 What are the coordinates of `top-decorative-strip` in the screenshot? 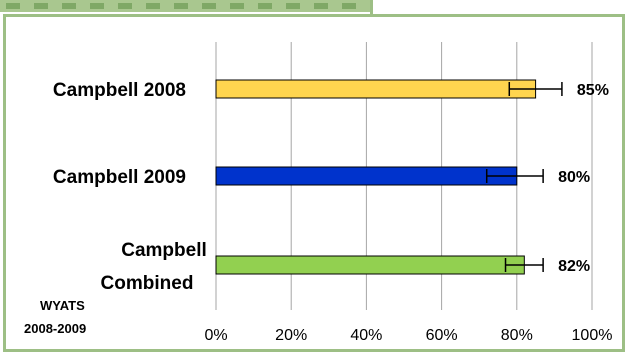 It's located at (190, 6).